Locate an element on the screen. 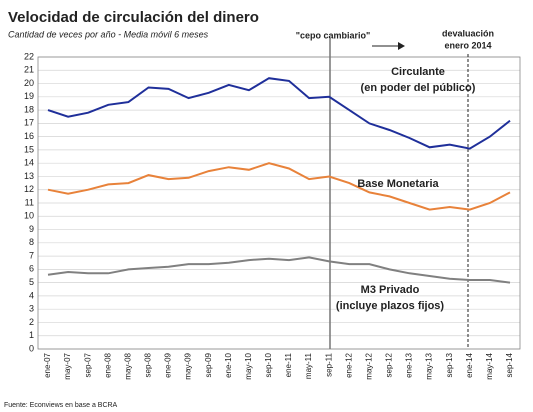 The width and height of the screenshot is (533, 412). y-tick-label: 3 is located at coordinates (31, 309).